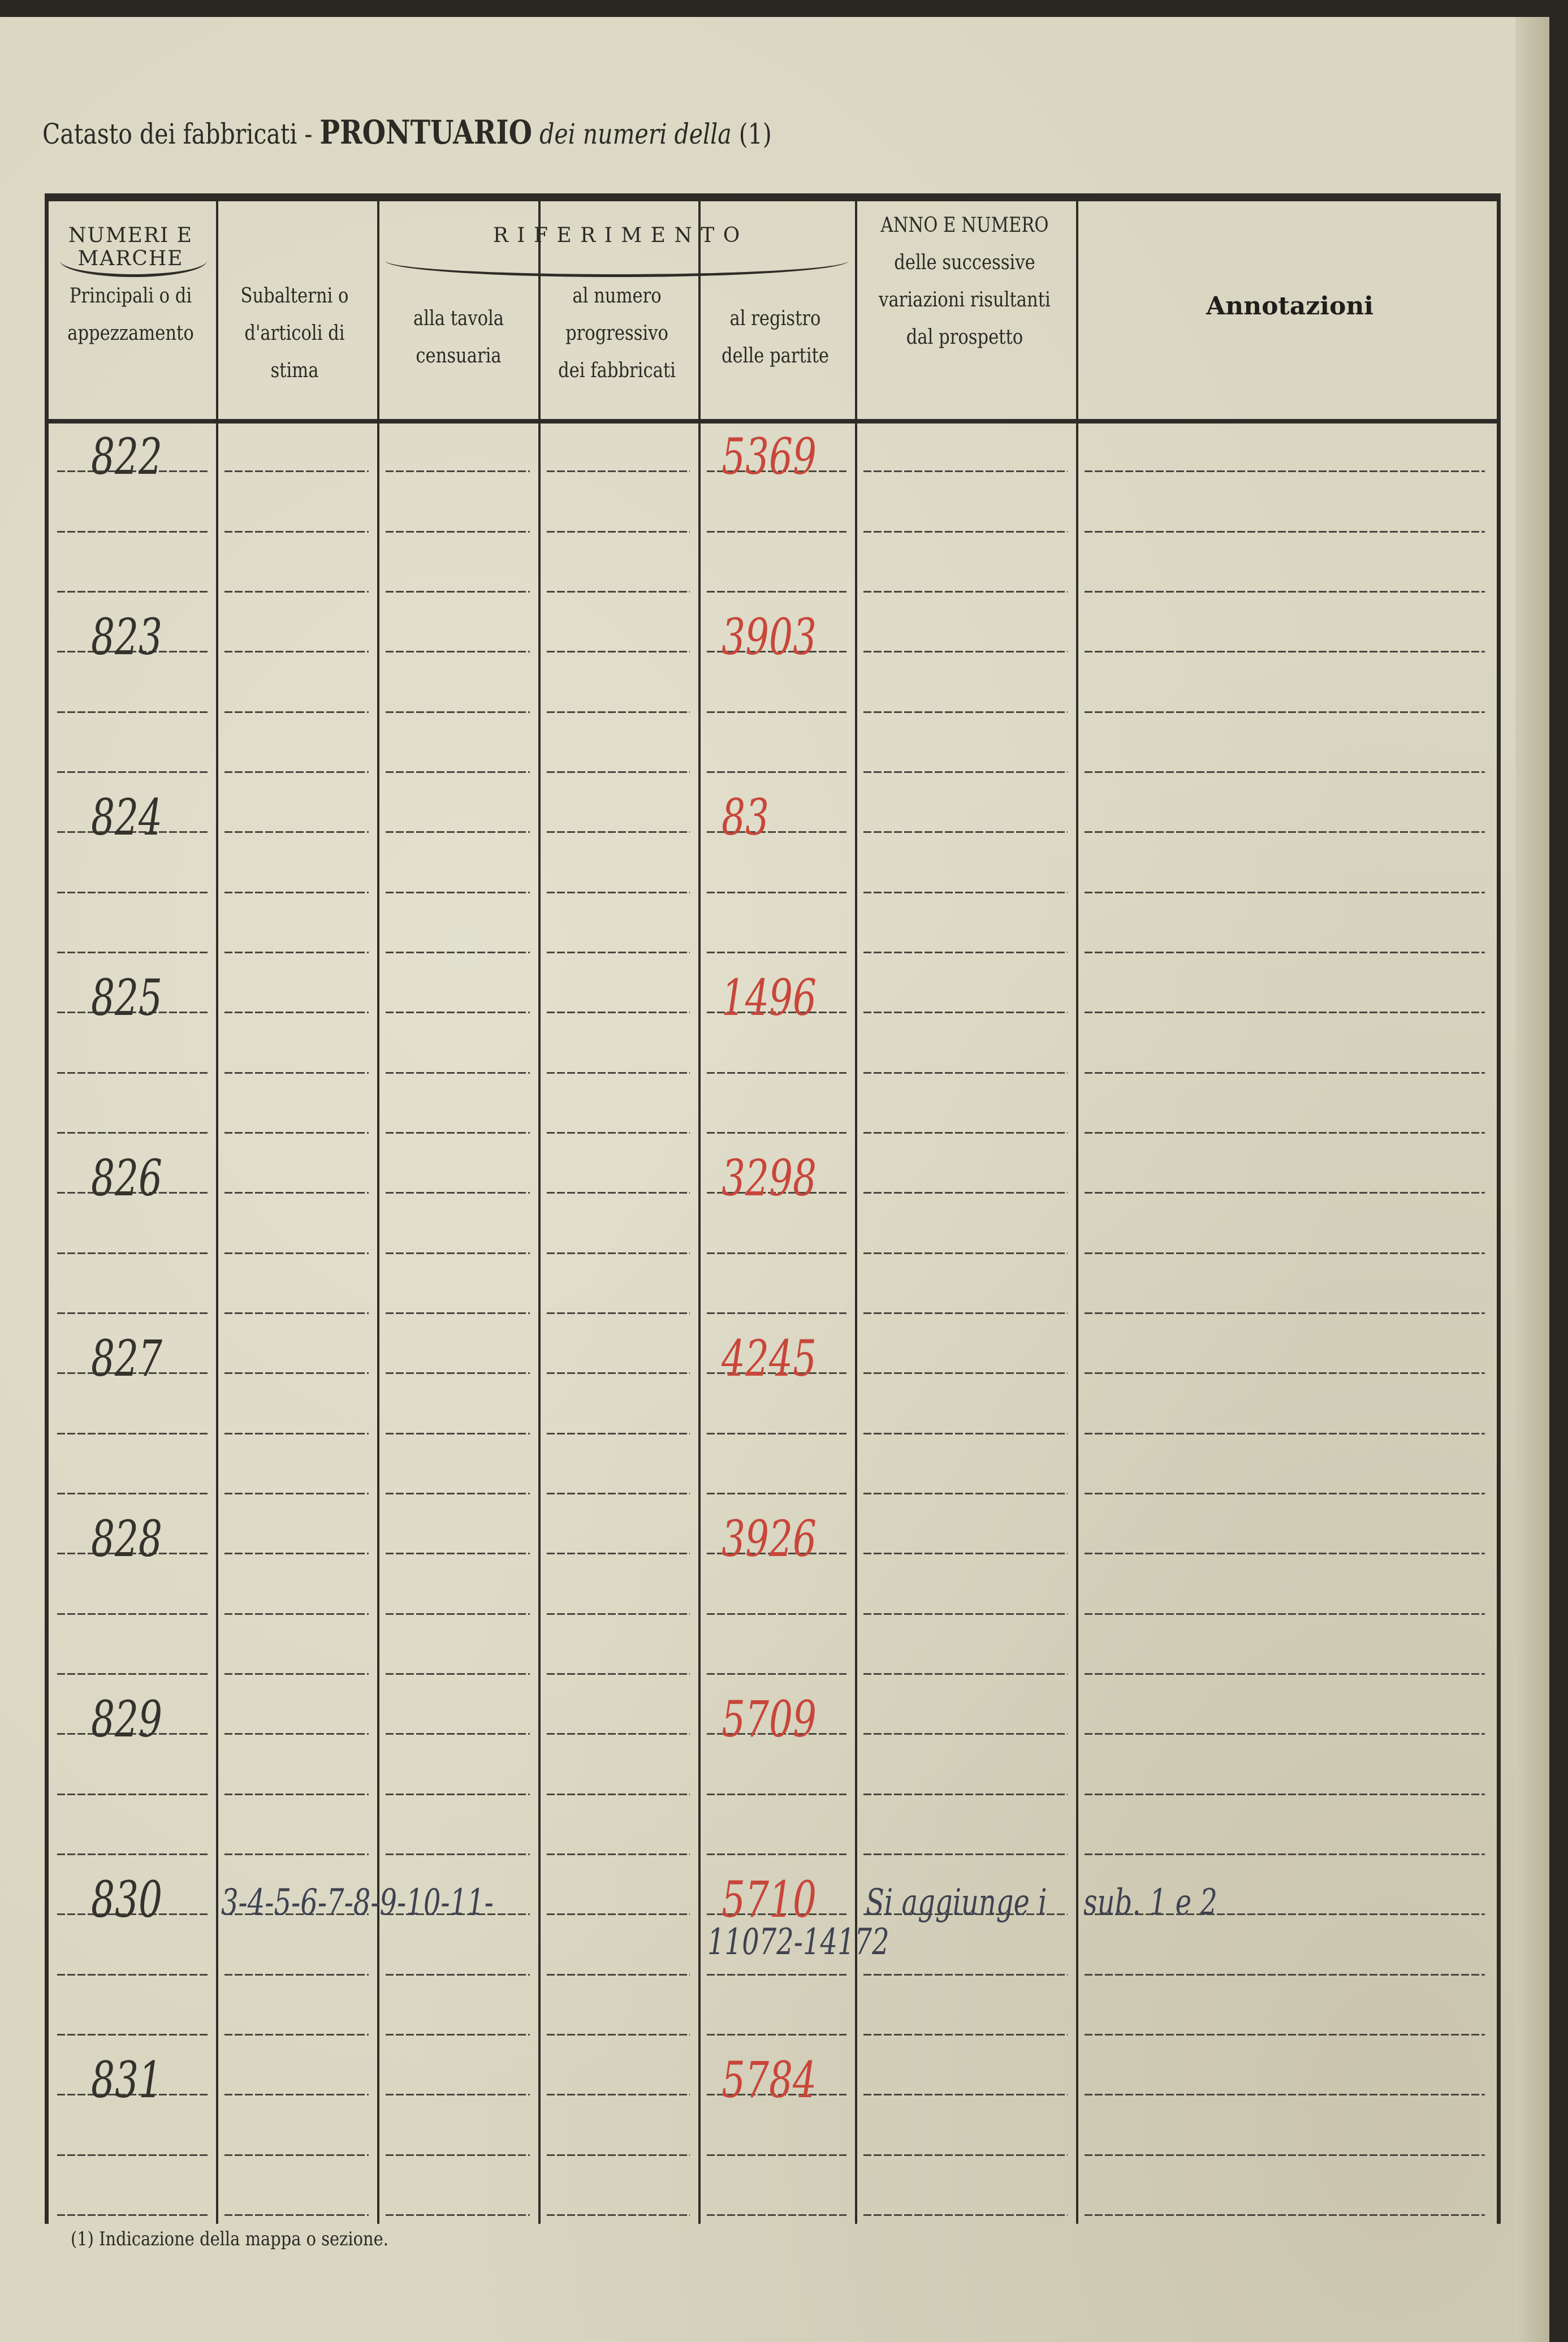 This screenshot has width=1568, height=2342. I want to click on registro-number: 3926, so click(769, 1539).